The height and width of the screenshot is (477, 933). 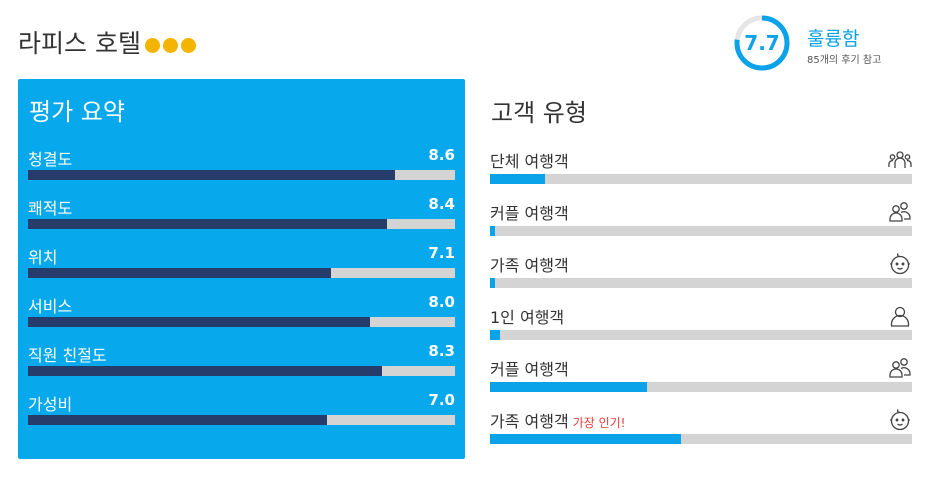 I want to click on traveler-type-label: 1인 여행객, so click(x=527, y=317).